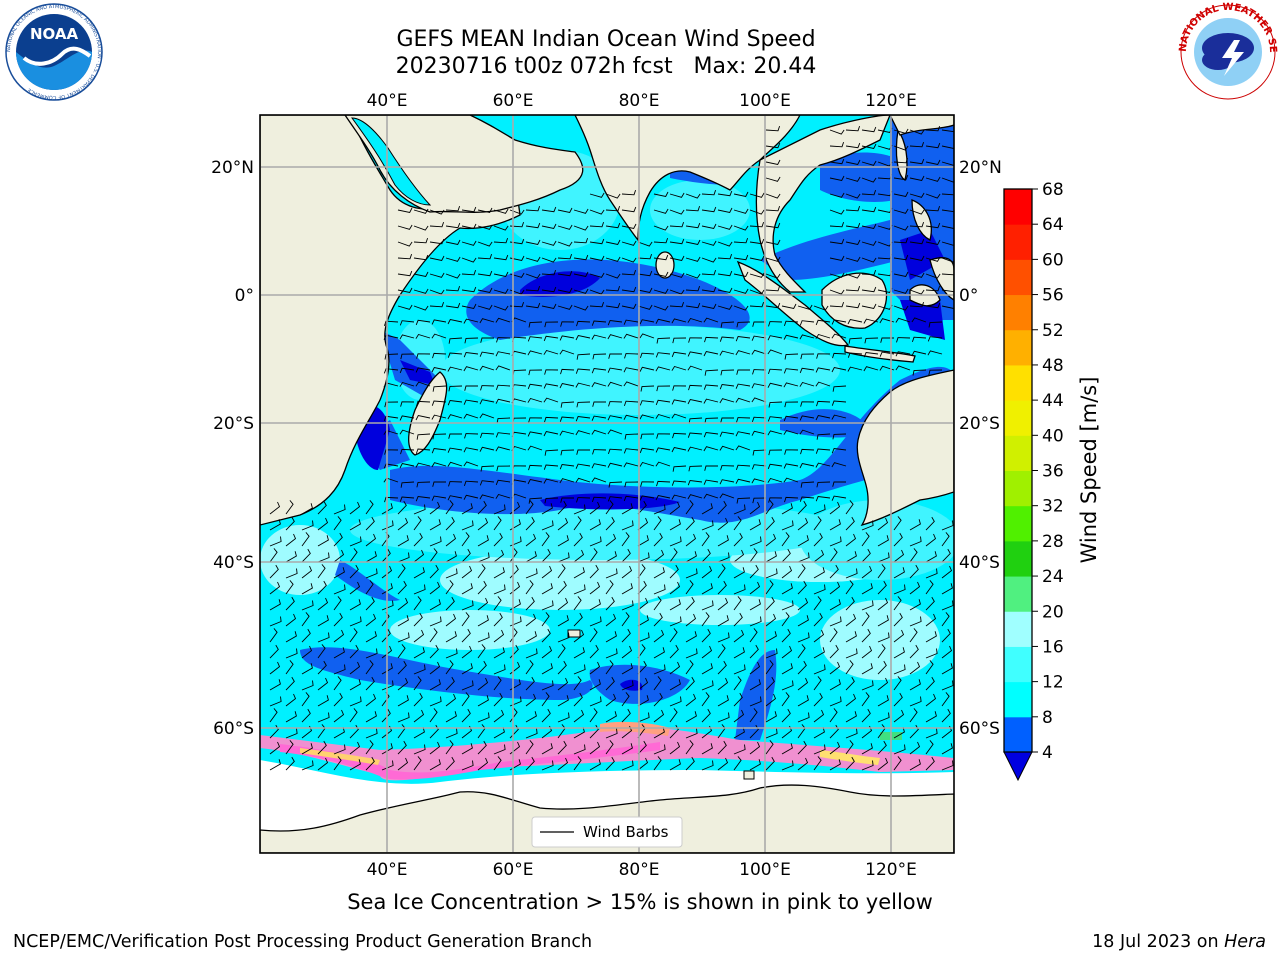  I want to click on india-land, so click(687, 178).